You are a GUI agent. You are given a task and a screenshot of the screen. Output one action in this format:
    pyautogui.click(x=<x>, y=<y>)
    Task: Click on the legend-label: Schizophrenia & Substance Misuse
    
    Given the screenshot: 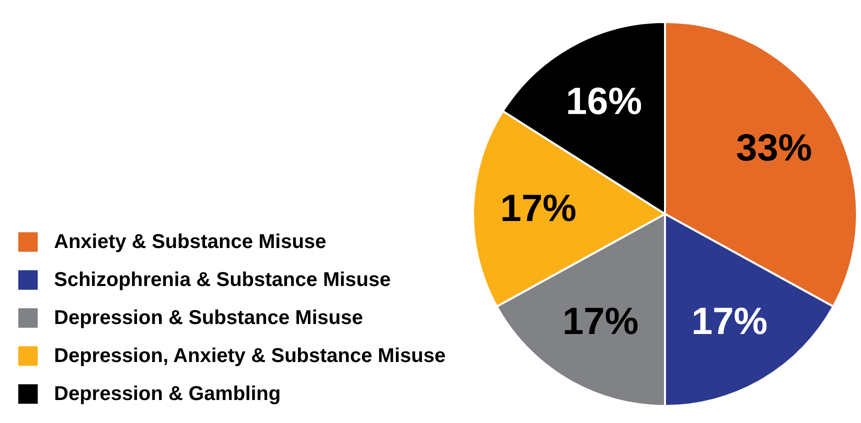 What is the action you would take?
    pyautogui.click(x=222, y=280)
    